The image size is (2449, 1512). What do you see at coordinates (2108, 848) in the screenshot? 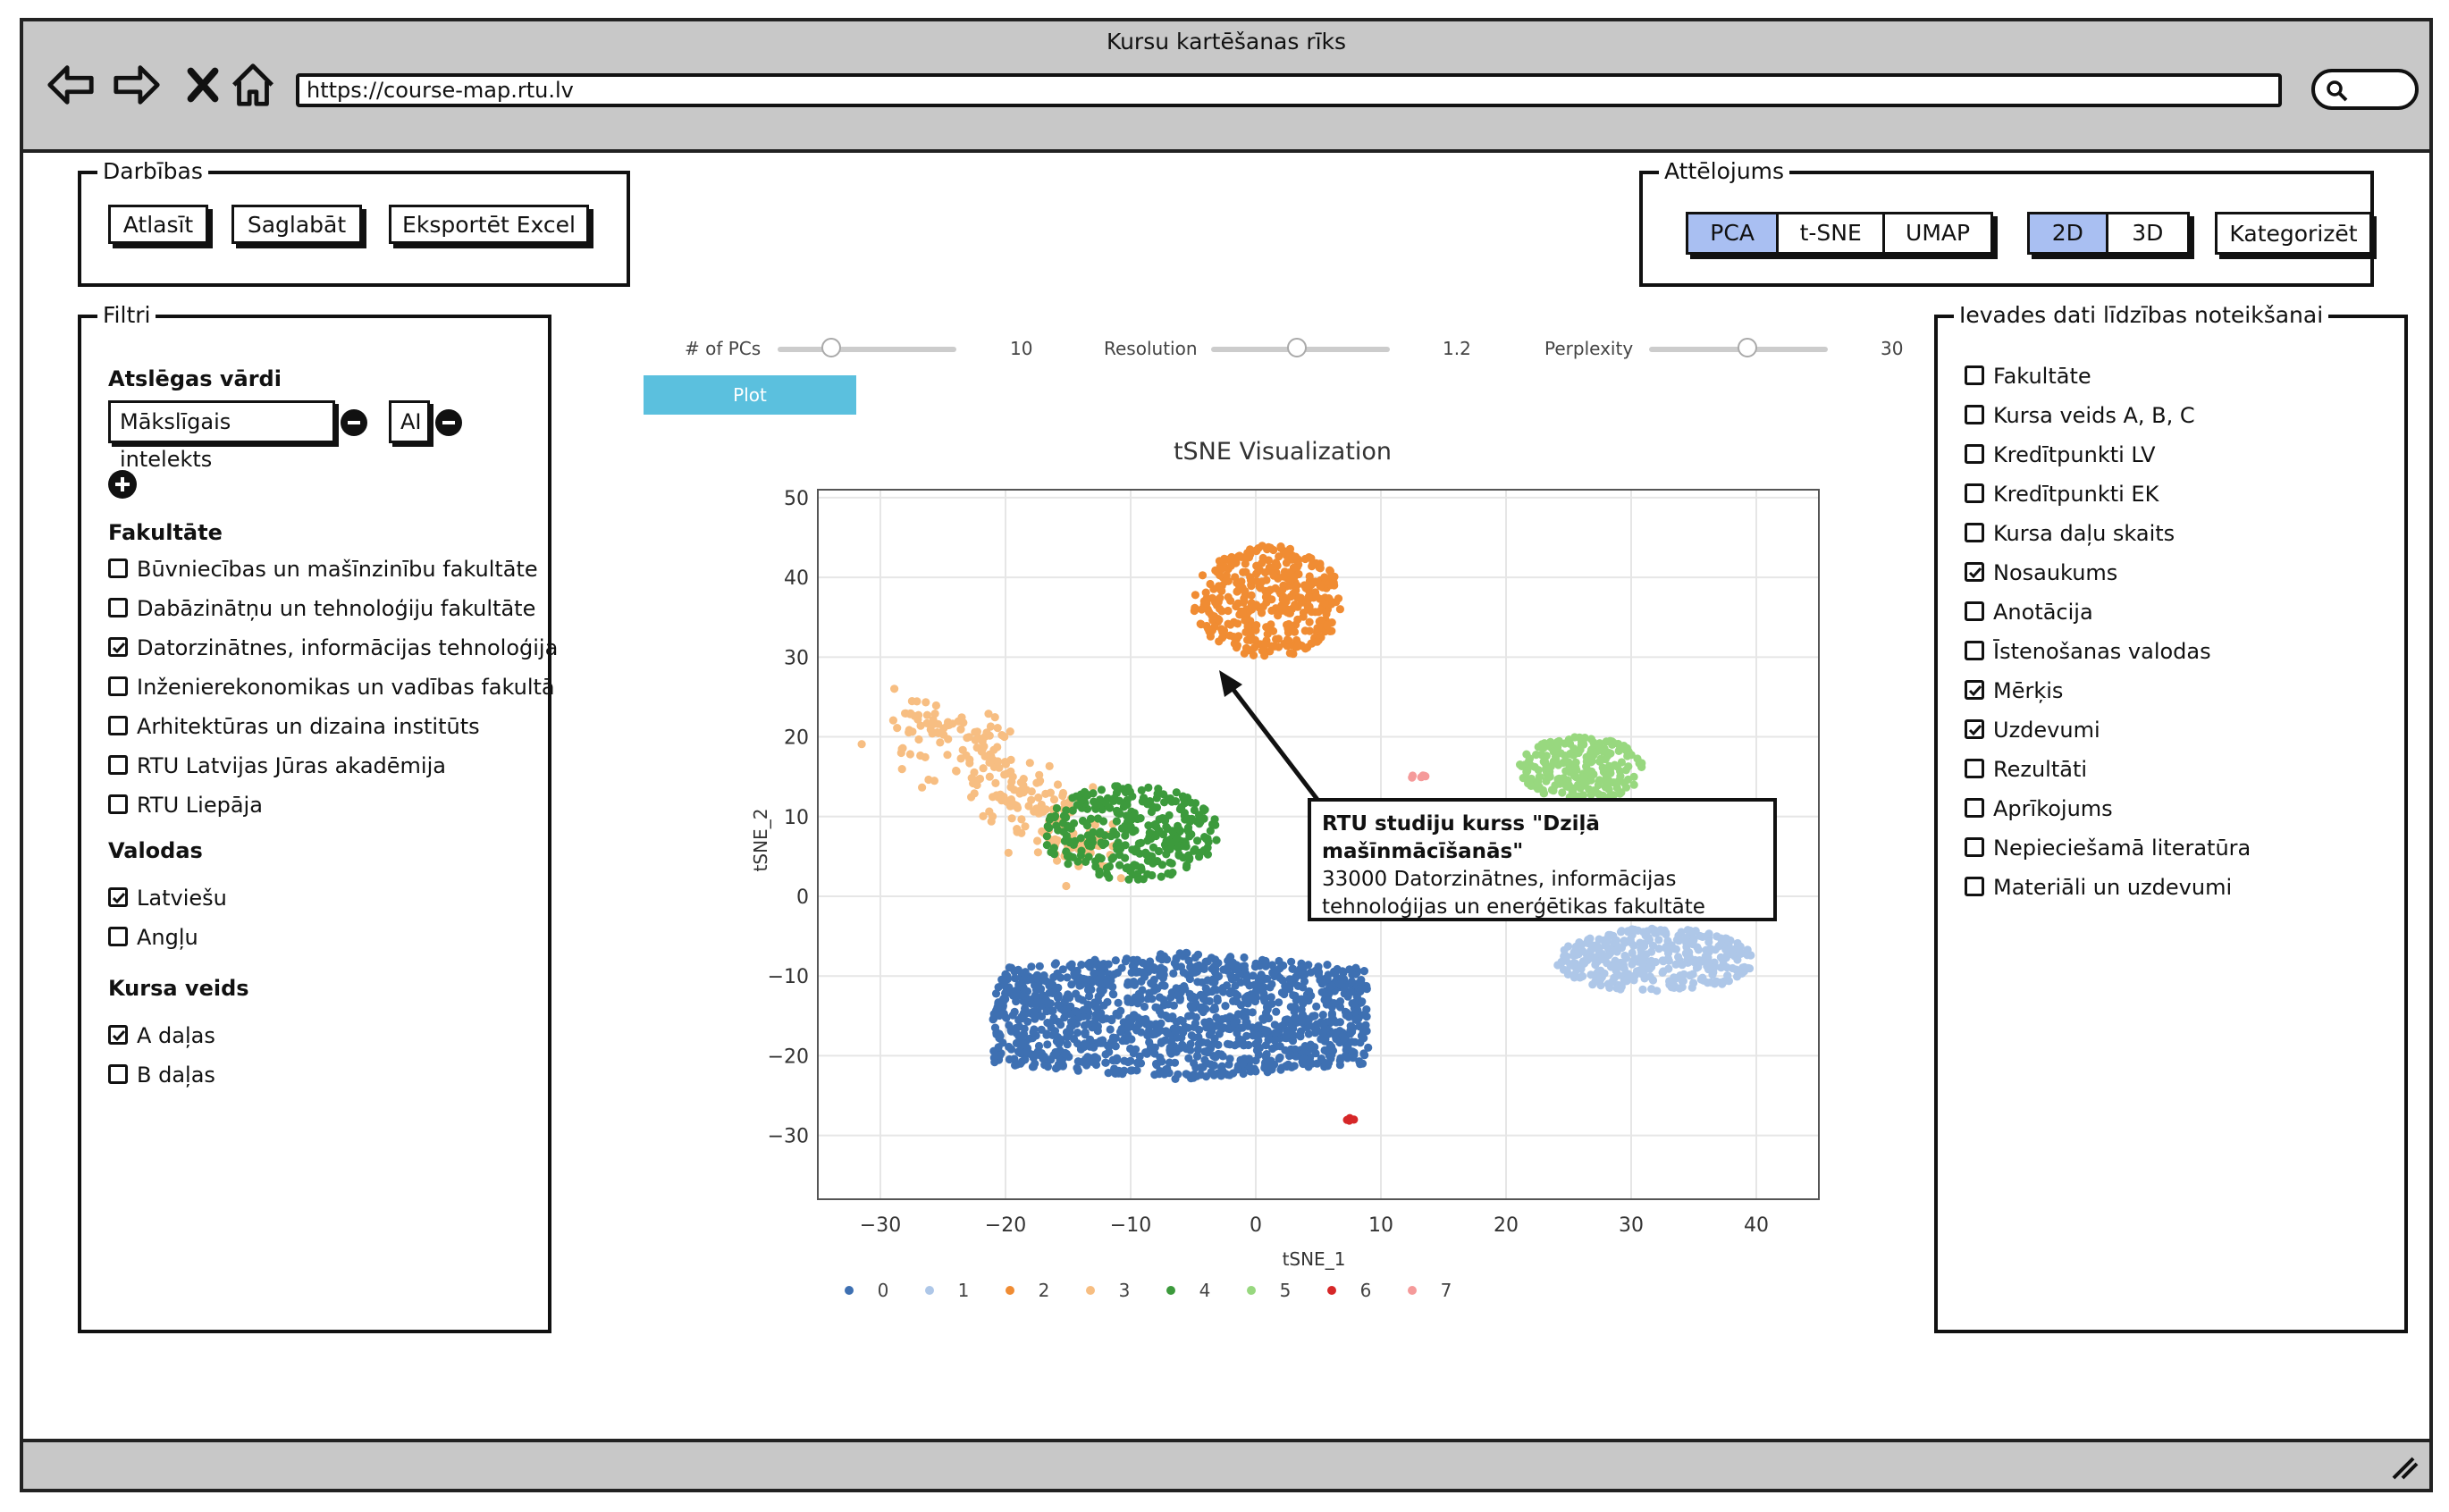
I see `input-field-item: Nepieciešamā literatūra` at bounding box center [2108, 848].